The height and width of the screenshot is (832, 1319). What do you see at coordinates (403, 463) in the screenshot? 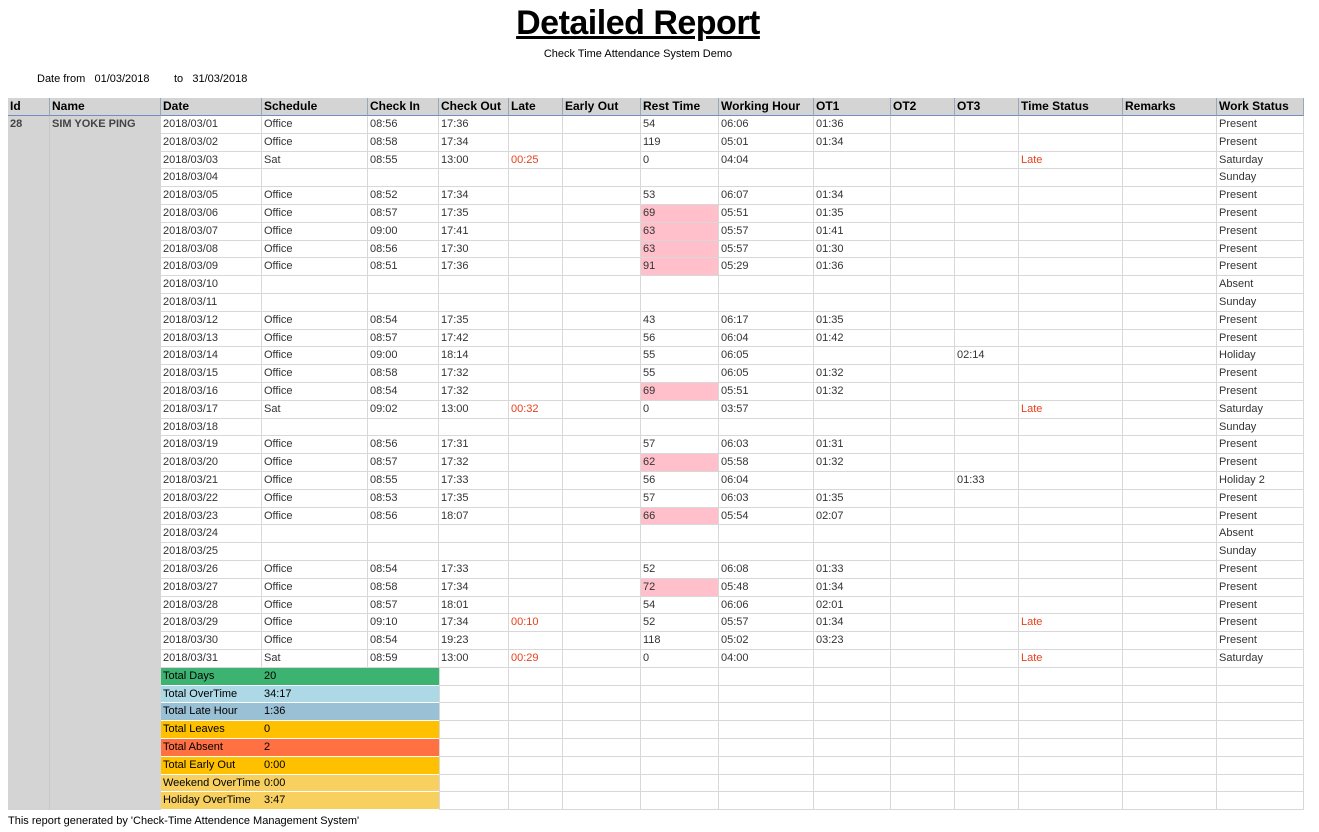
I see `table-cell-check-in: 08:57` at bounding box center [403, 463].